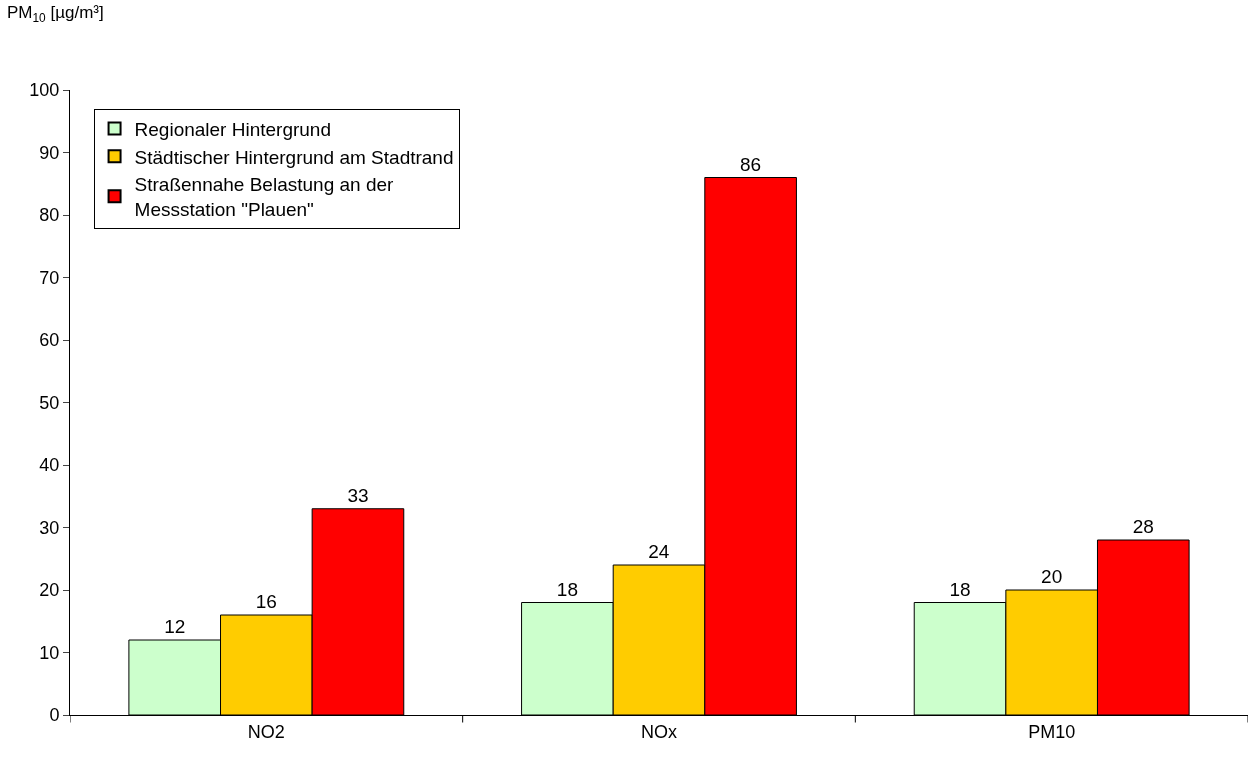 This screenshot has height=763, width=1256. What do you see at coordinates (49, 215) in the screenshot?
I see `y-tick-label: 80` at bounding box center [49, 215].